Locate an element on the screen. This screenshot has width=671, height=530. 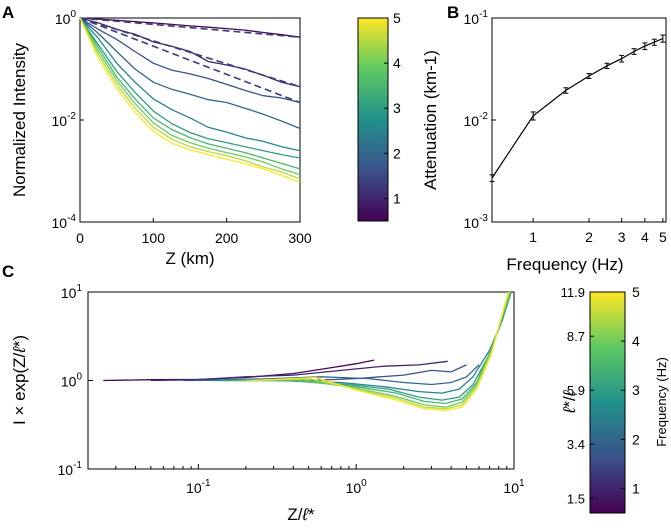
panel-c-x-tick-label: 10⁻¹ is located at coordinates (198, 487).